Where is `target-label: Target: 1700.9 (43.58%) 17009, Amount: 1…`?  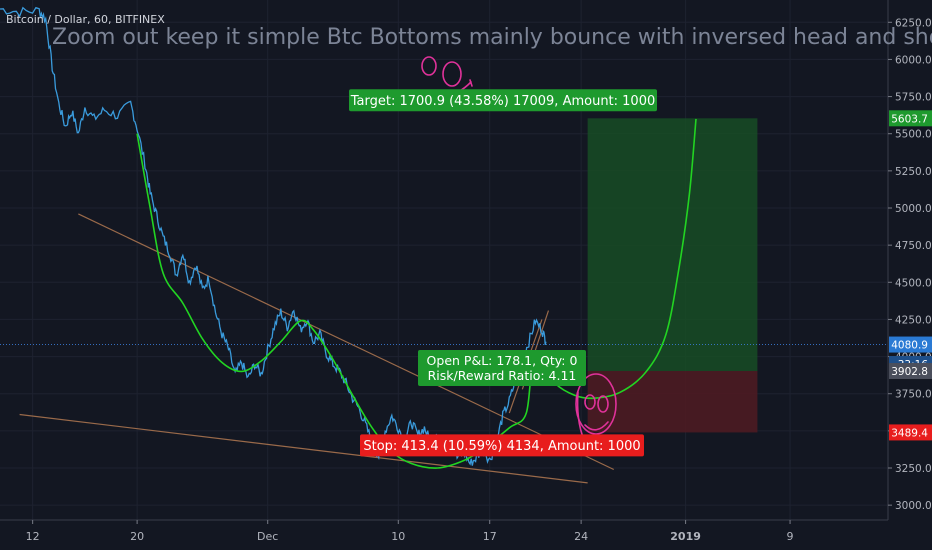 target-label: Target: 1700.9 (43.58%) 17009, Amount: 1… is located at coordinates (503, 101).